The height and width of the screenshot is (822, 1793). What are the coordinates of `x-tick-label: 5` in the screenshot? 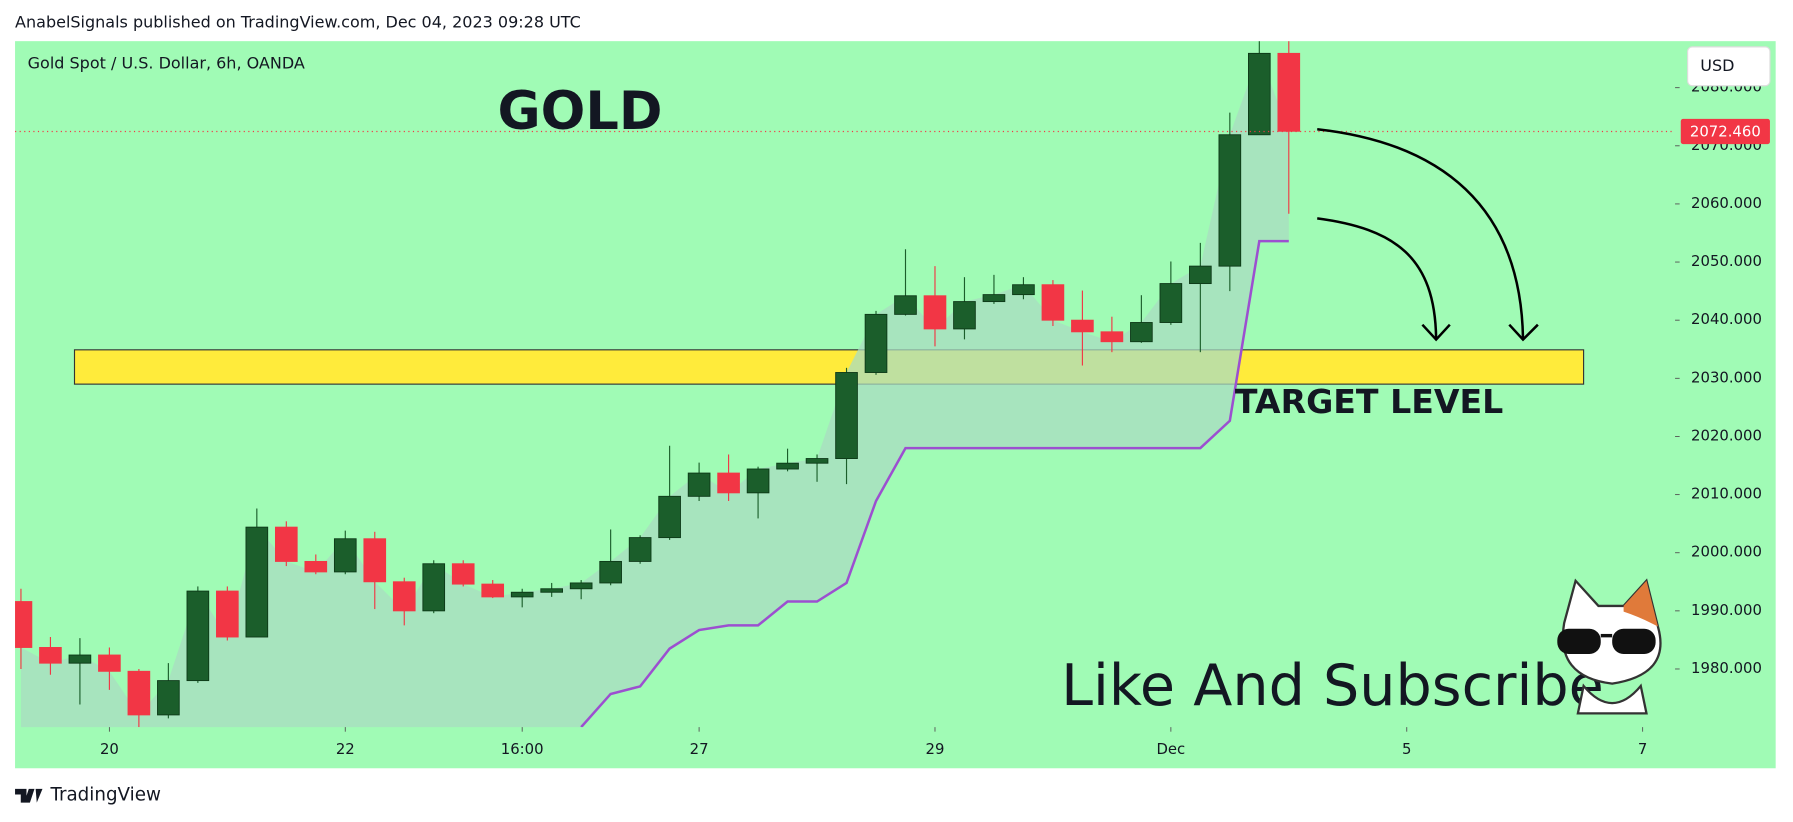 It's located at (1406, 749).